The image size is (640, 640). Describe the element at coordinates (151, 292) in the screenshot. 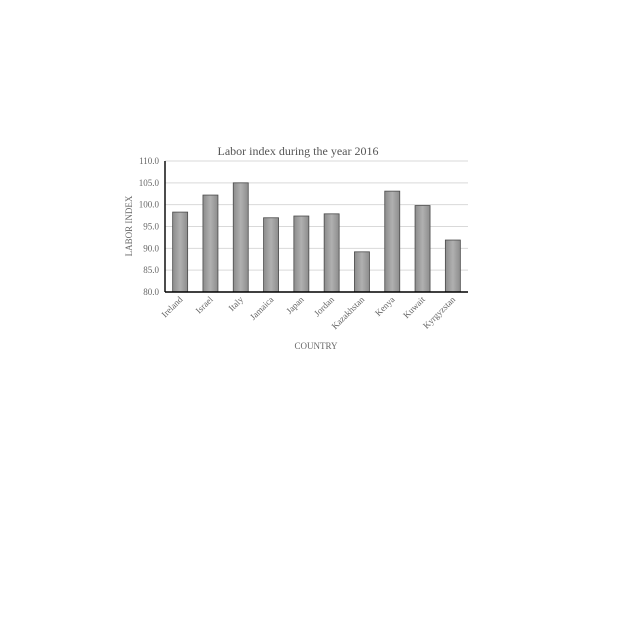

I see `y-tick-label: 80.0` at that location.